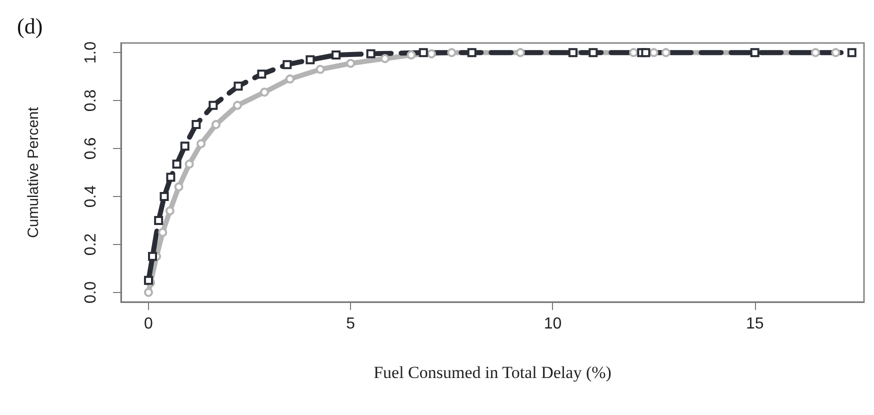 Image resolution: width=874 pixels, height=415 pixels. Describe the element at coordinates (493, 372) in the screenshot. I see `x-axis-title: Fuel Consumed in Total Delay (%)` at that location.